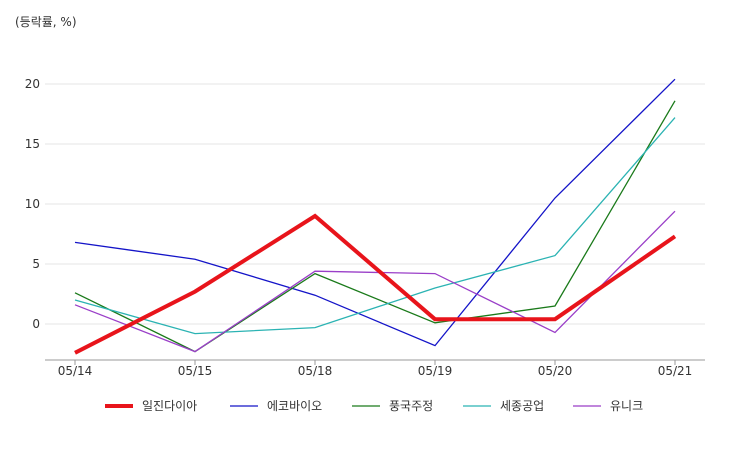 The image size is (750, 454). Describe the element at coordinates (75, 371) in the screenshot. I see `x-tick-label: 05/14` at that location.